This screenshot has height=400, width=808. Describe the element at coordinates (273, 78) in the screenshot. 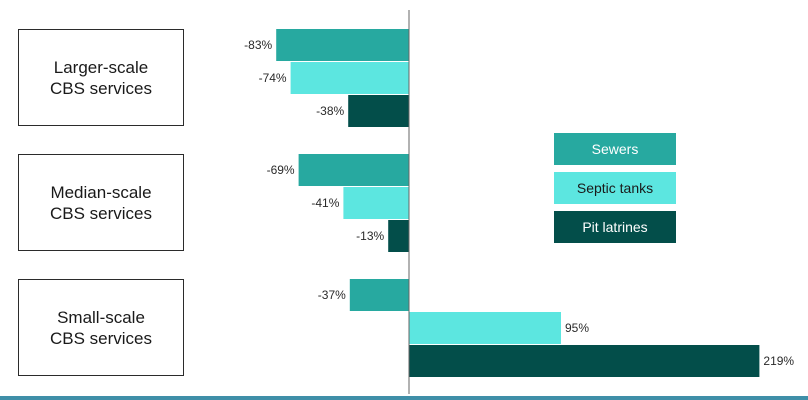

I see `data-label-septic-tanks-1: -74%` at that location.